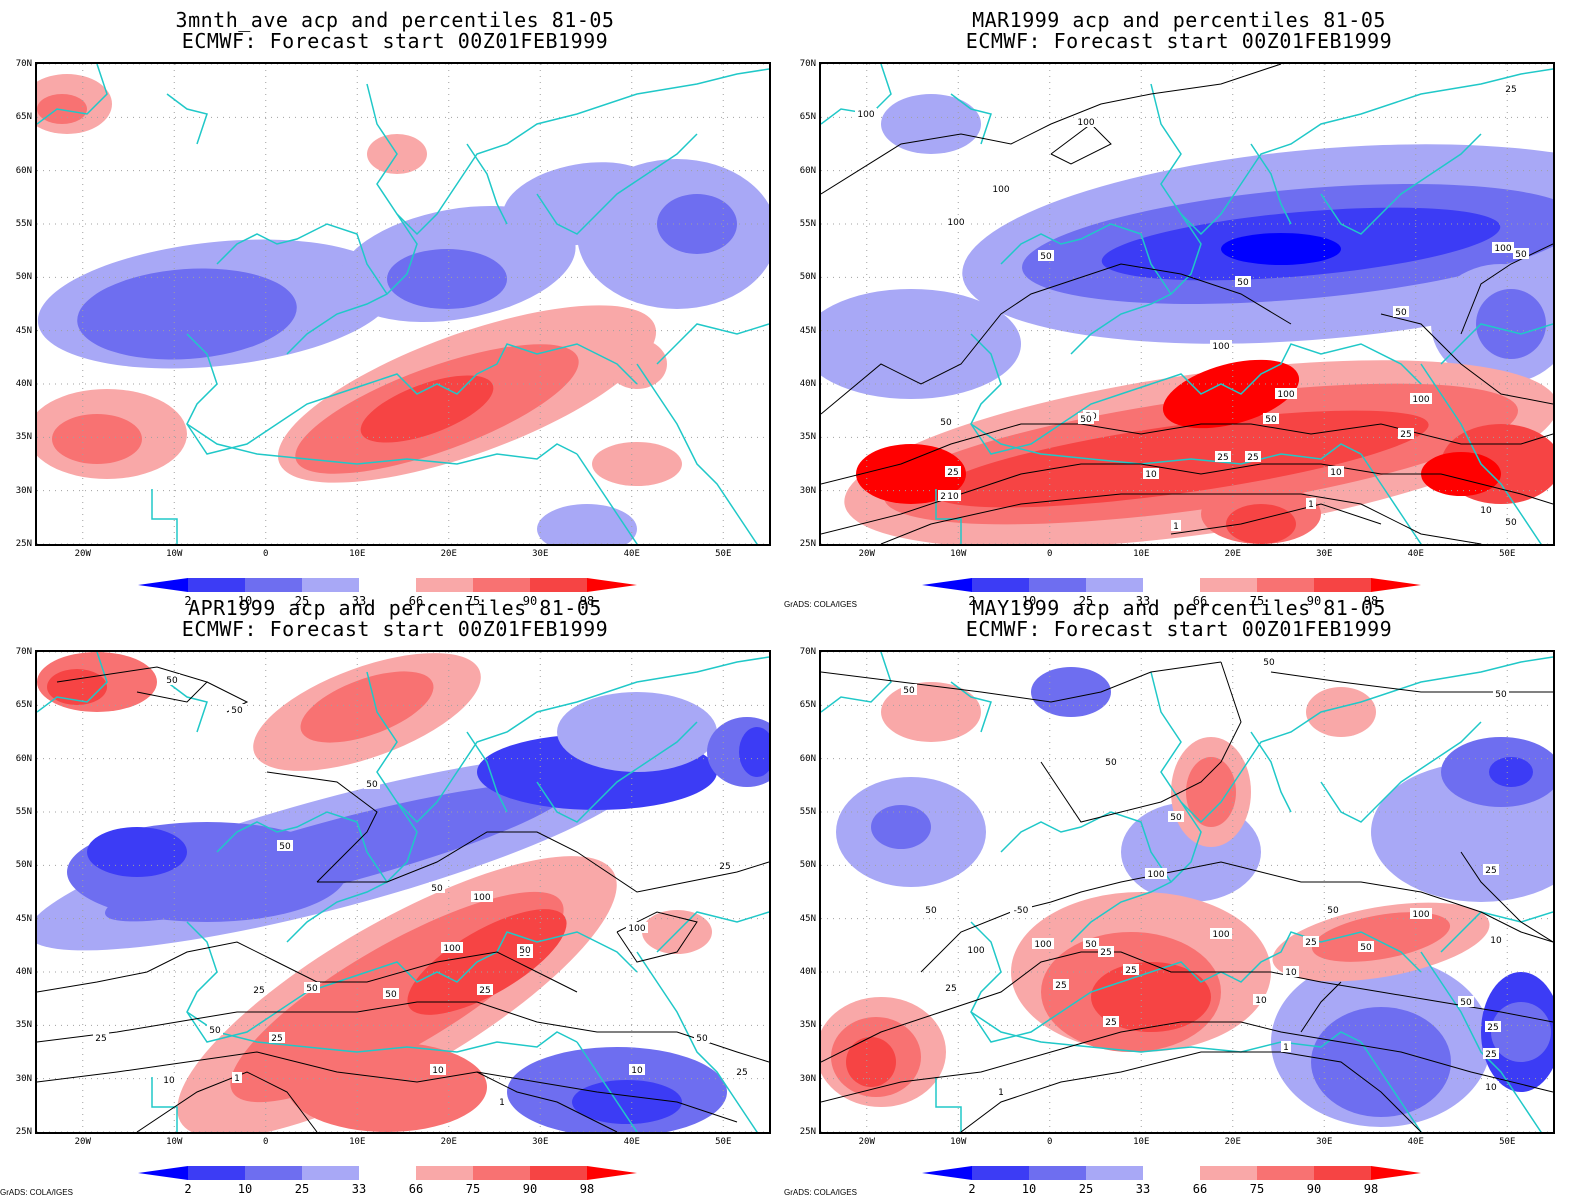 This screenshot has width=1596, height=1197. Describe the element at coordinates (237, 1079) in the screenshot. I see `contour-label: 1` at that location.